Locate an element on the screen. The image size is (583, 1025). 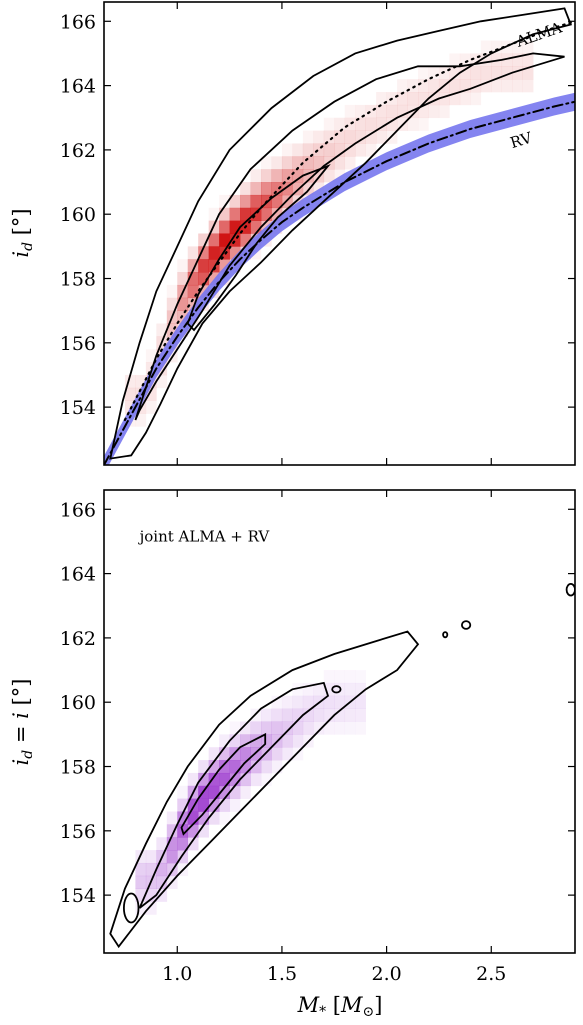
bottom-y-tick-label: 166 is located at coordinates (78, 510).